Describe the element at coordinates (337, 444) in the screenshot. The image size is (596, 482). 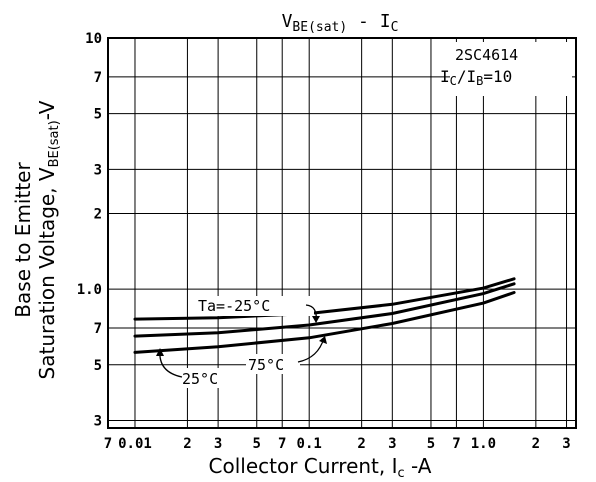
I see `x-tick-labels: 7 0.01 2 3 5 7 0.1 2 3 5 7 1.0 2 3` at that location.